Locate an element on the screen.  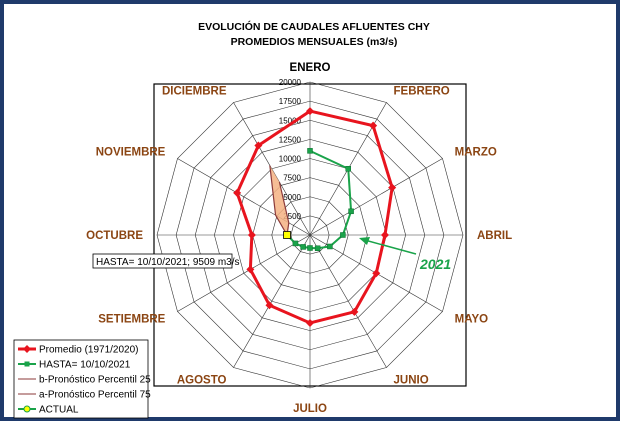
legend-label: a-Pronóstico Percentil 75 is located at coordinates (95, 395).